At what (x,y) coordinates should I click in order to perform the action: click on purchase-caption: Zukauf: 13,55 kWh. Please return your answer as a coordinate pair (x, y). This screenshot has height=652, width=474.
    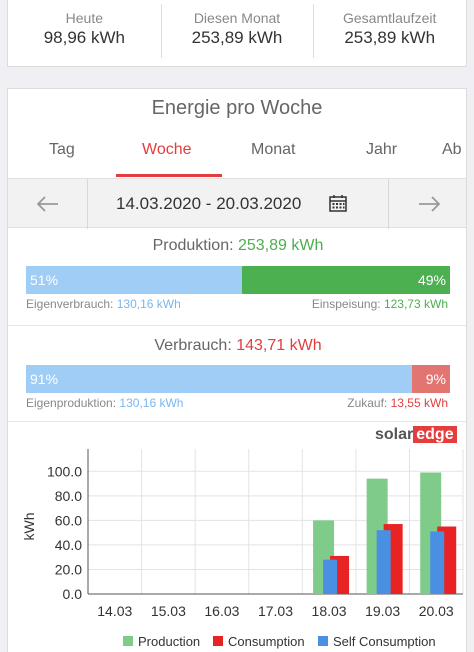
    Looking at the image, I should click on (397, 403).